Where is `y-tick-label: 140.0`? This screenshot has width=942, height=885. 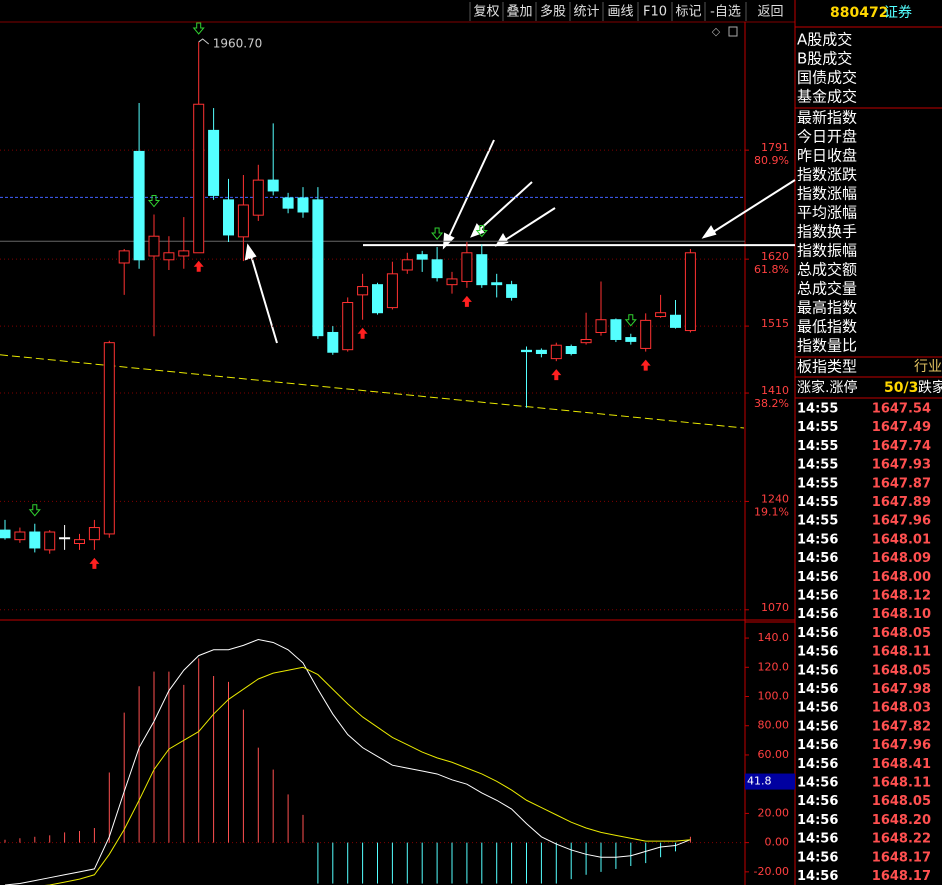
y-tick-label: 140.0 is located at coordinates (774, 637).